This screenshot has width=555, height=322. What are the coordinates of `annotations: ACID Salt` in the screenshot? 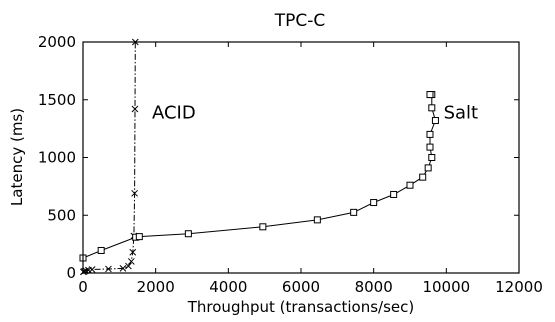 It's located at (315, 112).